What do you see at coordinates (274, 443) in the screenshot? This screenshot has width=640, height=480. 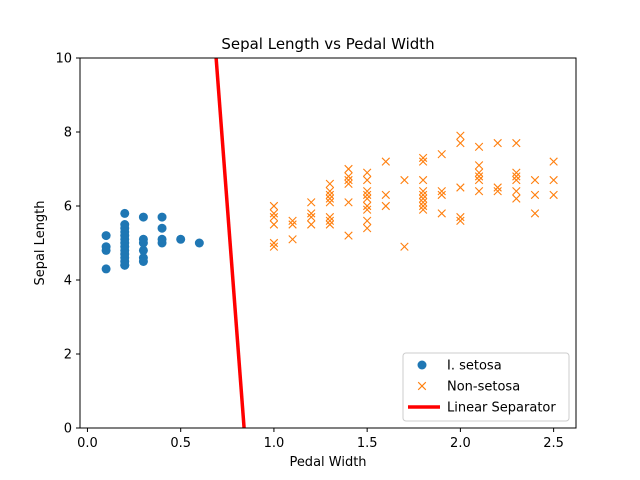 I see `x-tick-label: 1.0` at bounding box center [274, 443].